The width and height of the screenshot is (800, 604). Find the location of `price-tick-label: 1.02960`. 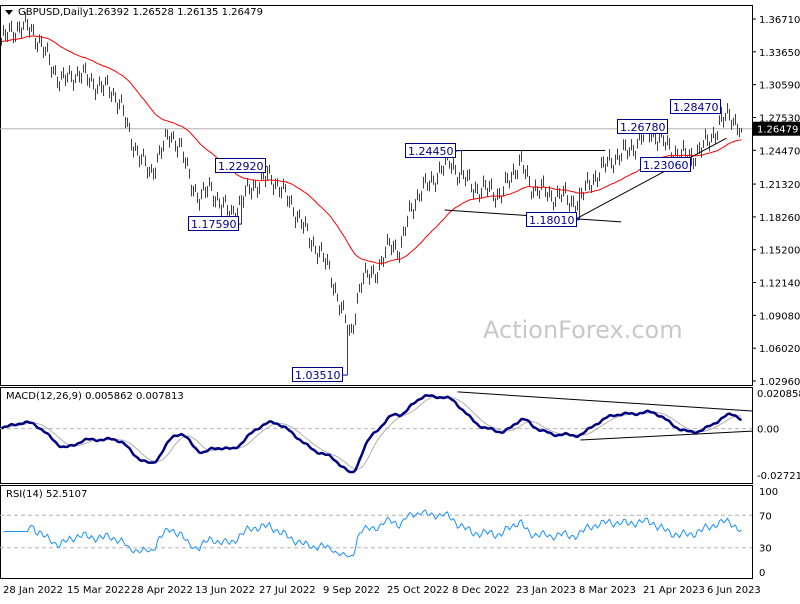

price-tick-label: 1.02960 is located at coordinates (779, 382).